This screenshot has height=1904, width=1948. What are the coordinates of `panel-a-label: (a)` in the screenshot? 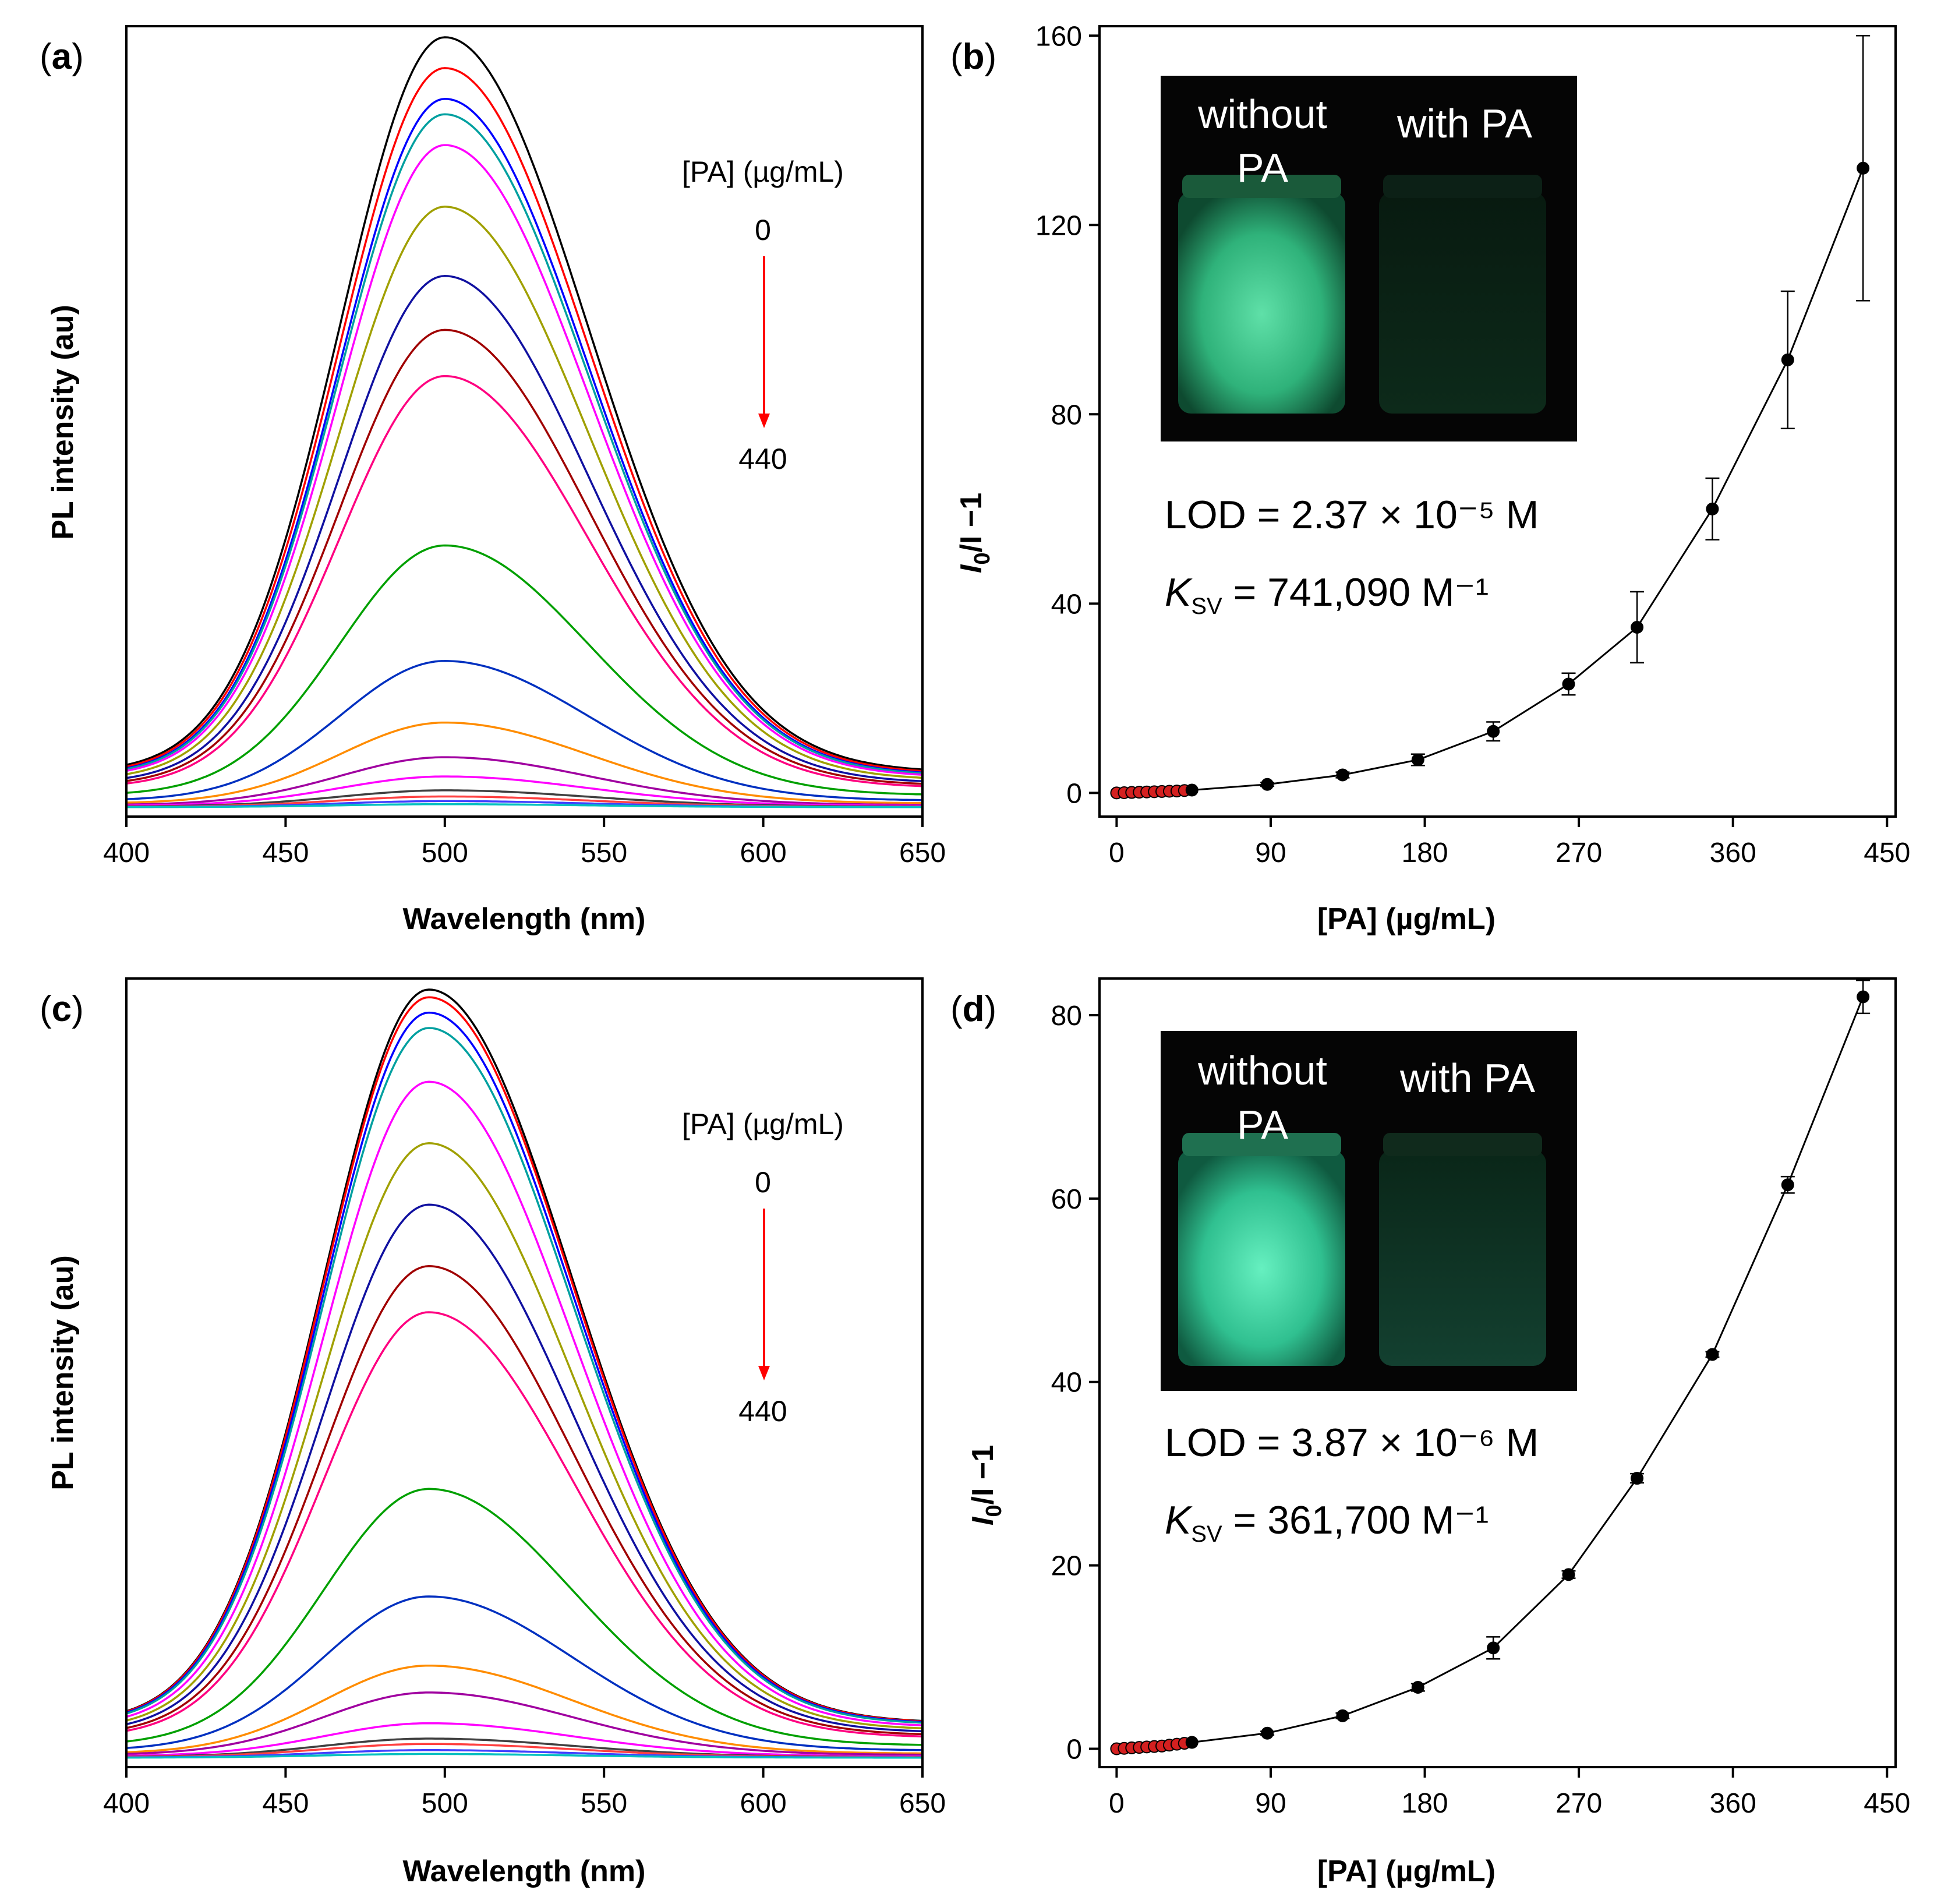 It's located at (62, 57).